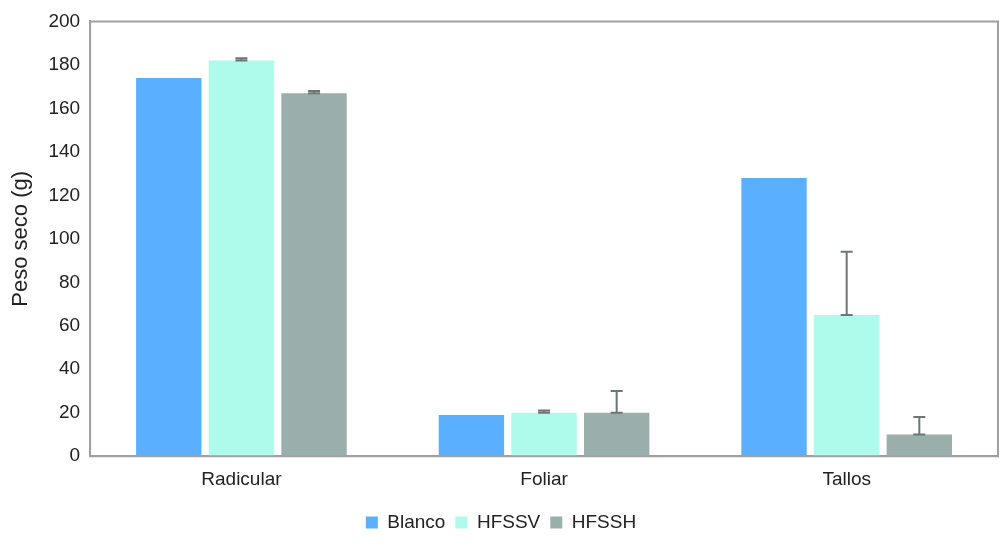  Describe the element at coordinates (69, 281) in the screenshot. I see `y-tick-label: 80` at that location.